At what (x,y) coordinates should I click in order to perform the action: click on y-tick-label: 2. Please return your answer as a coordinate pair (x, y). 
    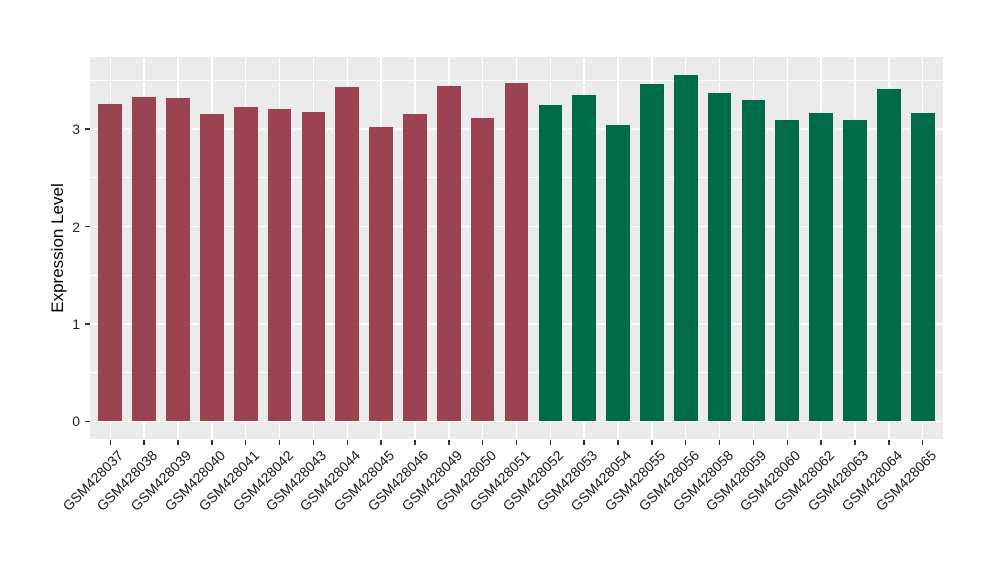
    Looking at the image, I should click on (76, 226).